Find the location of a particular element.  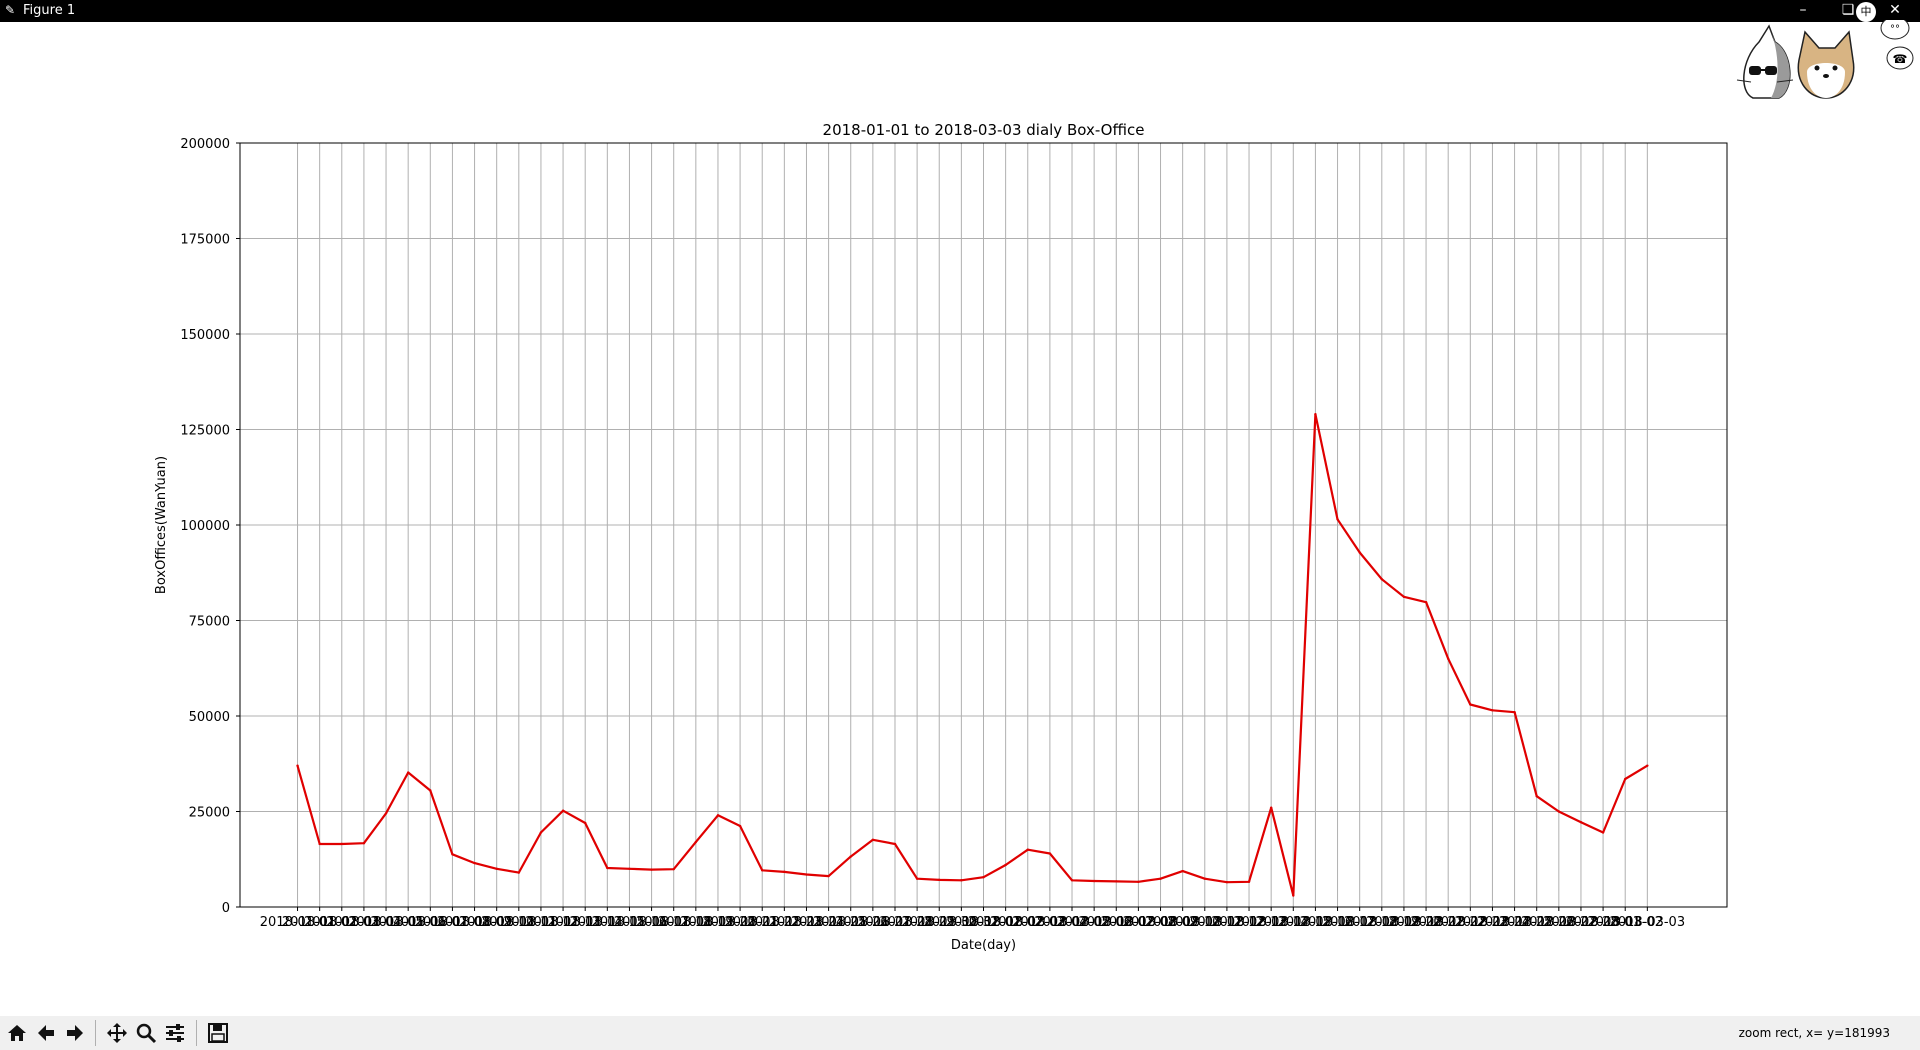

phone-bubble-icon: ☎ is located at coordinates (1900, 58).